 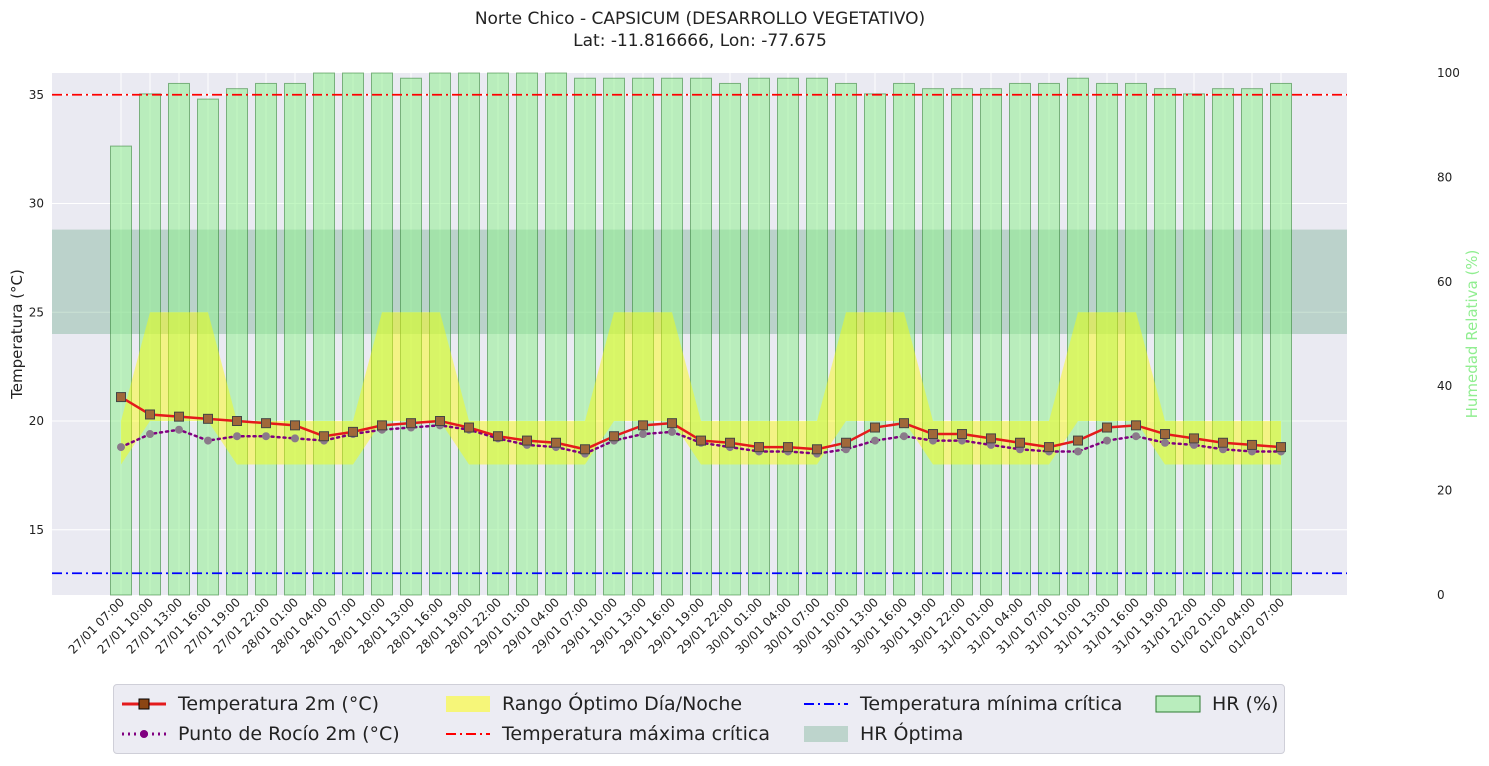 I want to click on legend-item-hr: HR (%), so click(x=1216, y=704).